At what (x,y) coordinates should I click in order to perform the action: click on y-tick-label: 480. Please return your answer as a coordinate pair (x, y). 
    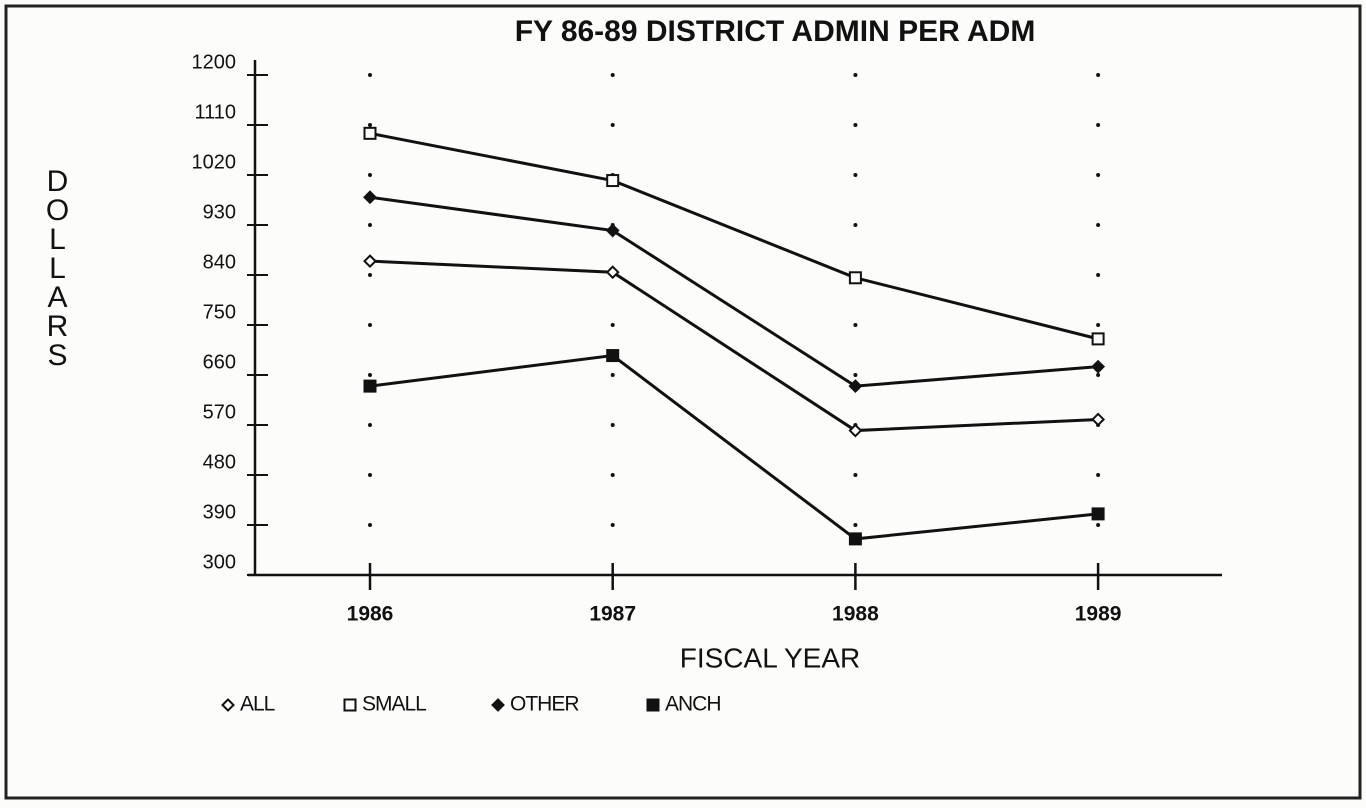
    Looking at the image, I should click on (219, 462).